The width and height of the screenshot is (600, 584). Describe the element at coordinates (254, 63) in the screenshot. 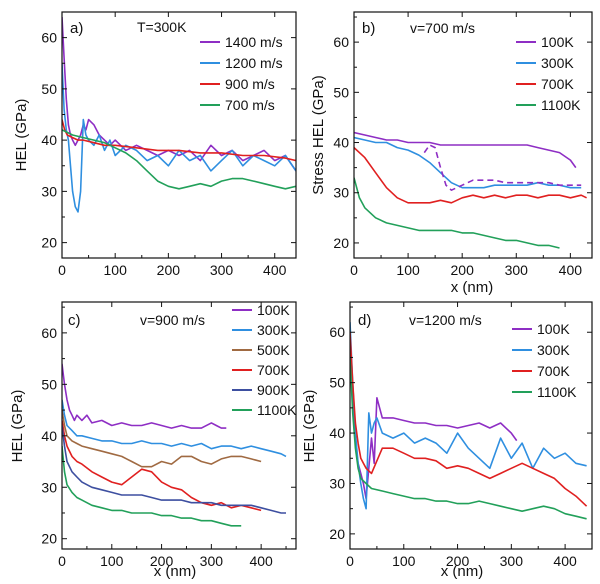

I see `legend-entry: 1200 m/s` at that location.